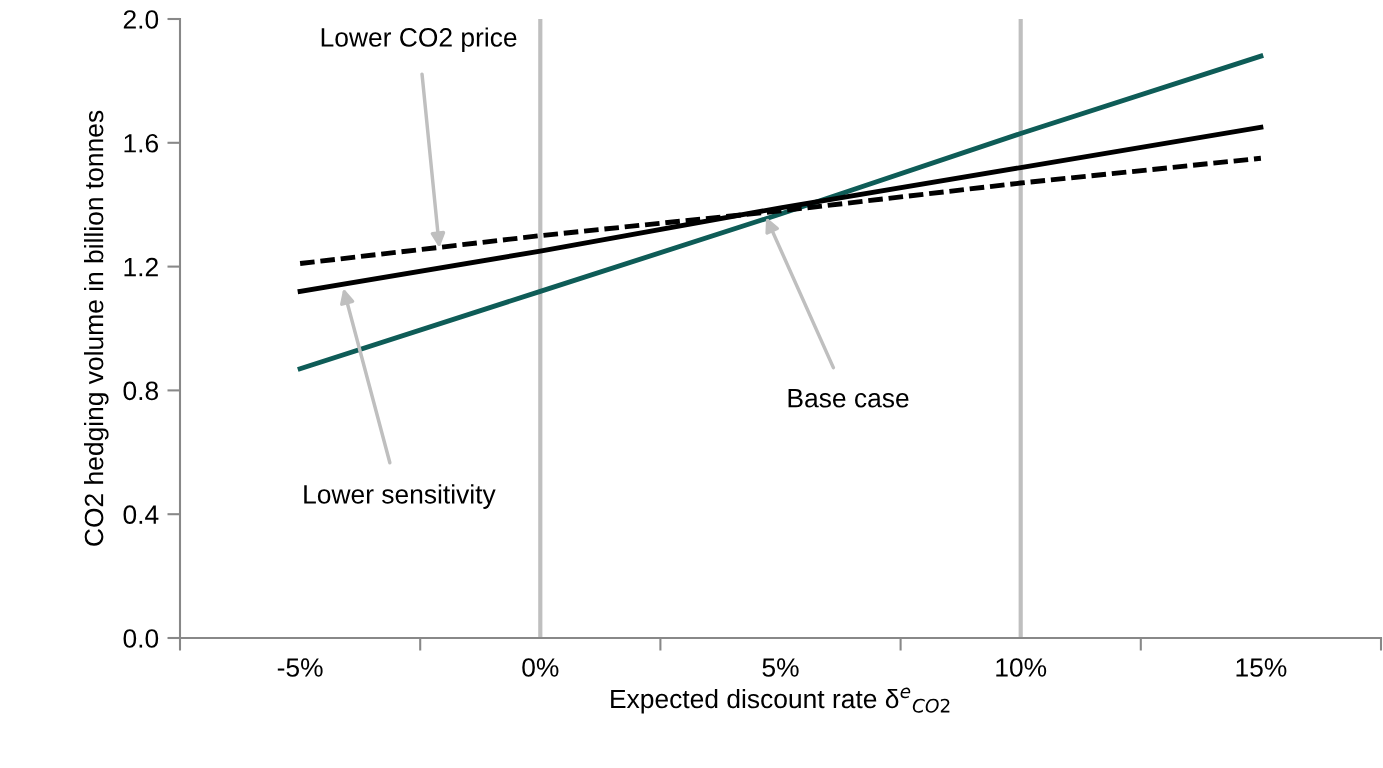  What do you see at coordinates (141, 267) in the screenshot?
I see `y-tick-label: 1.2` at bounding box center [141, 267].